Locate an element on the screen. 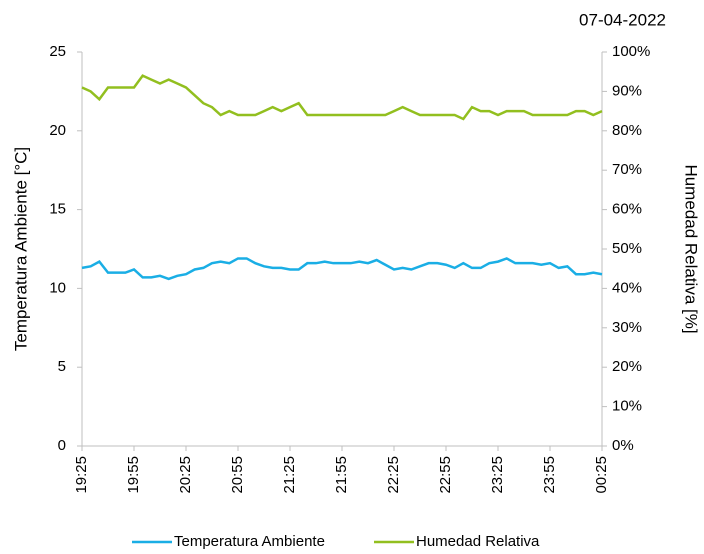 The height and width of the screenshot is (554, 704). x-tick-label: 23:25 is located at coordinates (497, 475).